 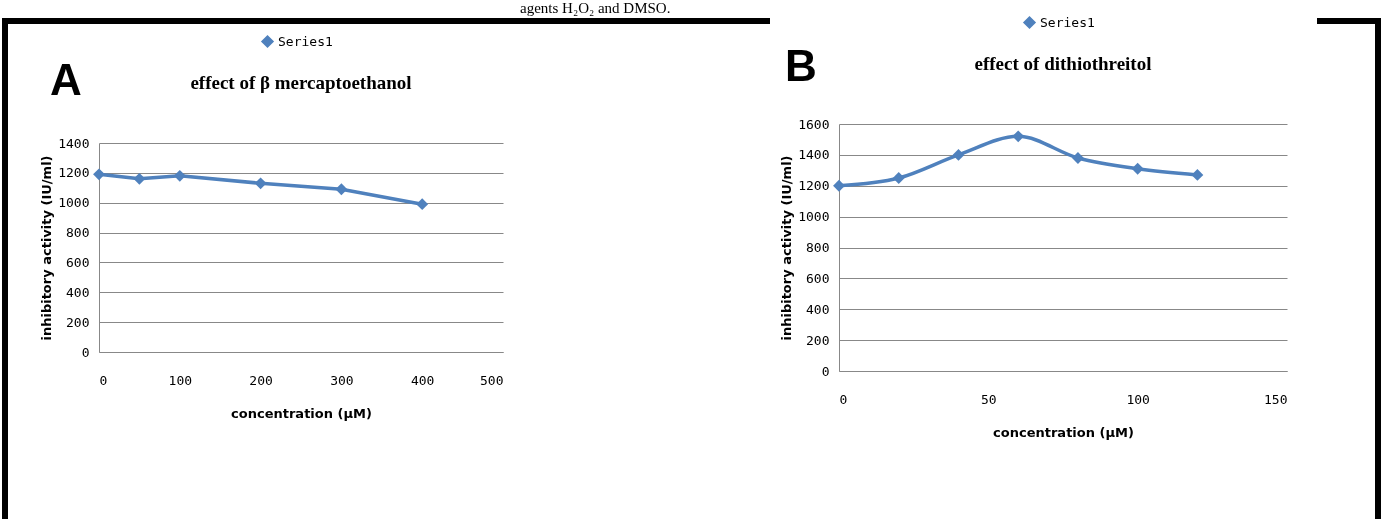 I want to click on text: agents H₂O₂ and DMSO., so click(x=595, y=8).